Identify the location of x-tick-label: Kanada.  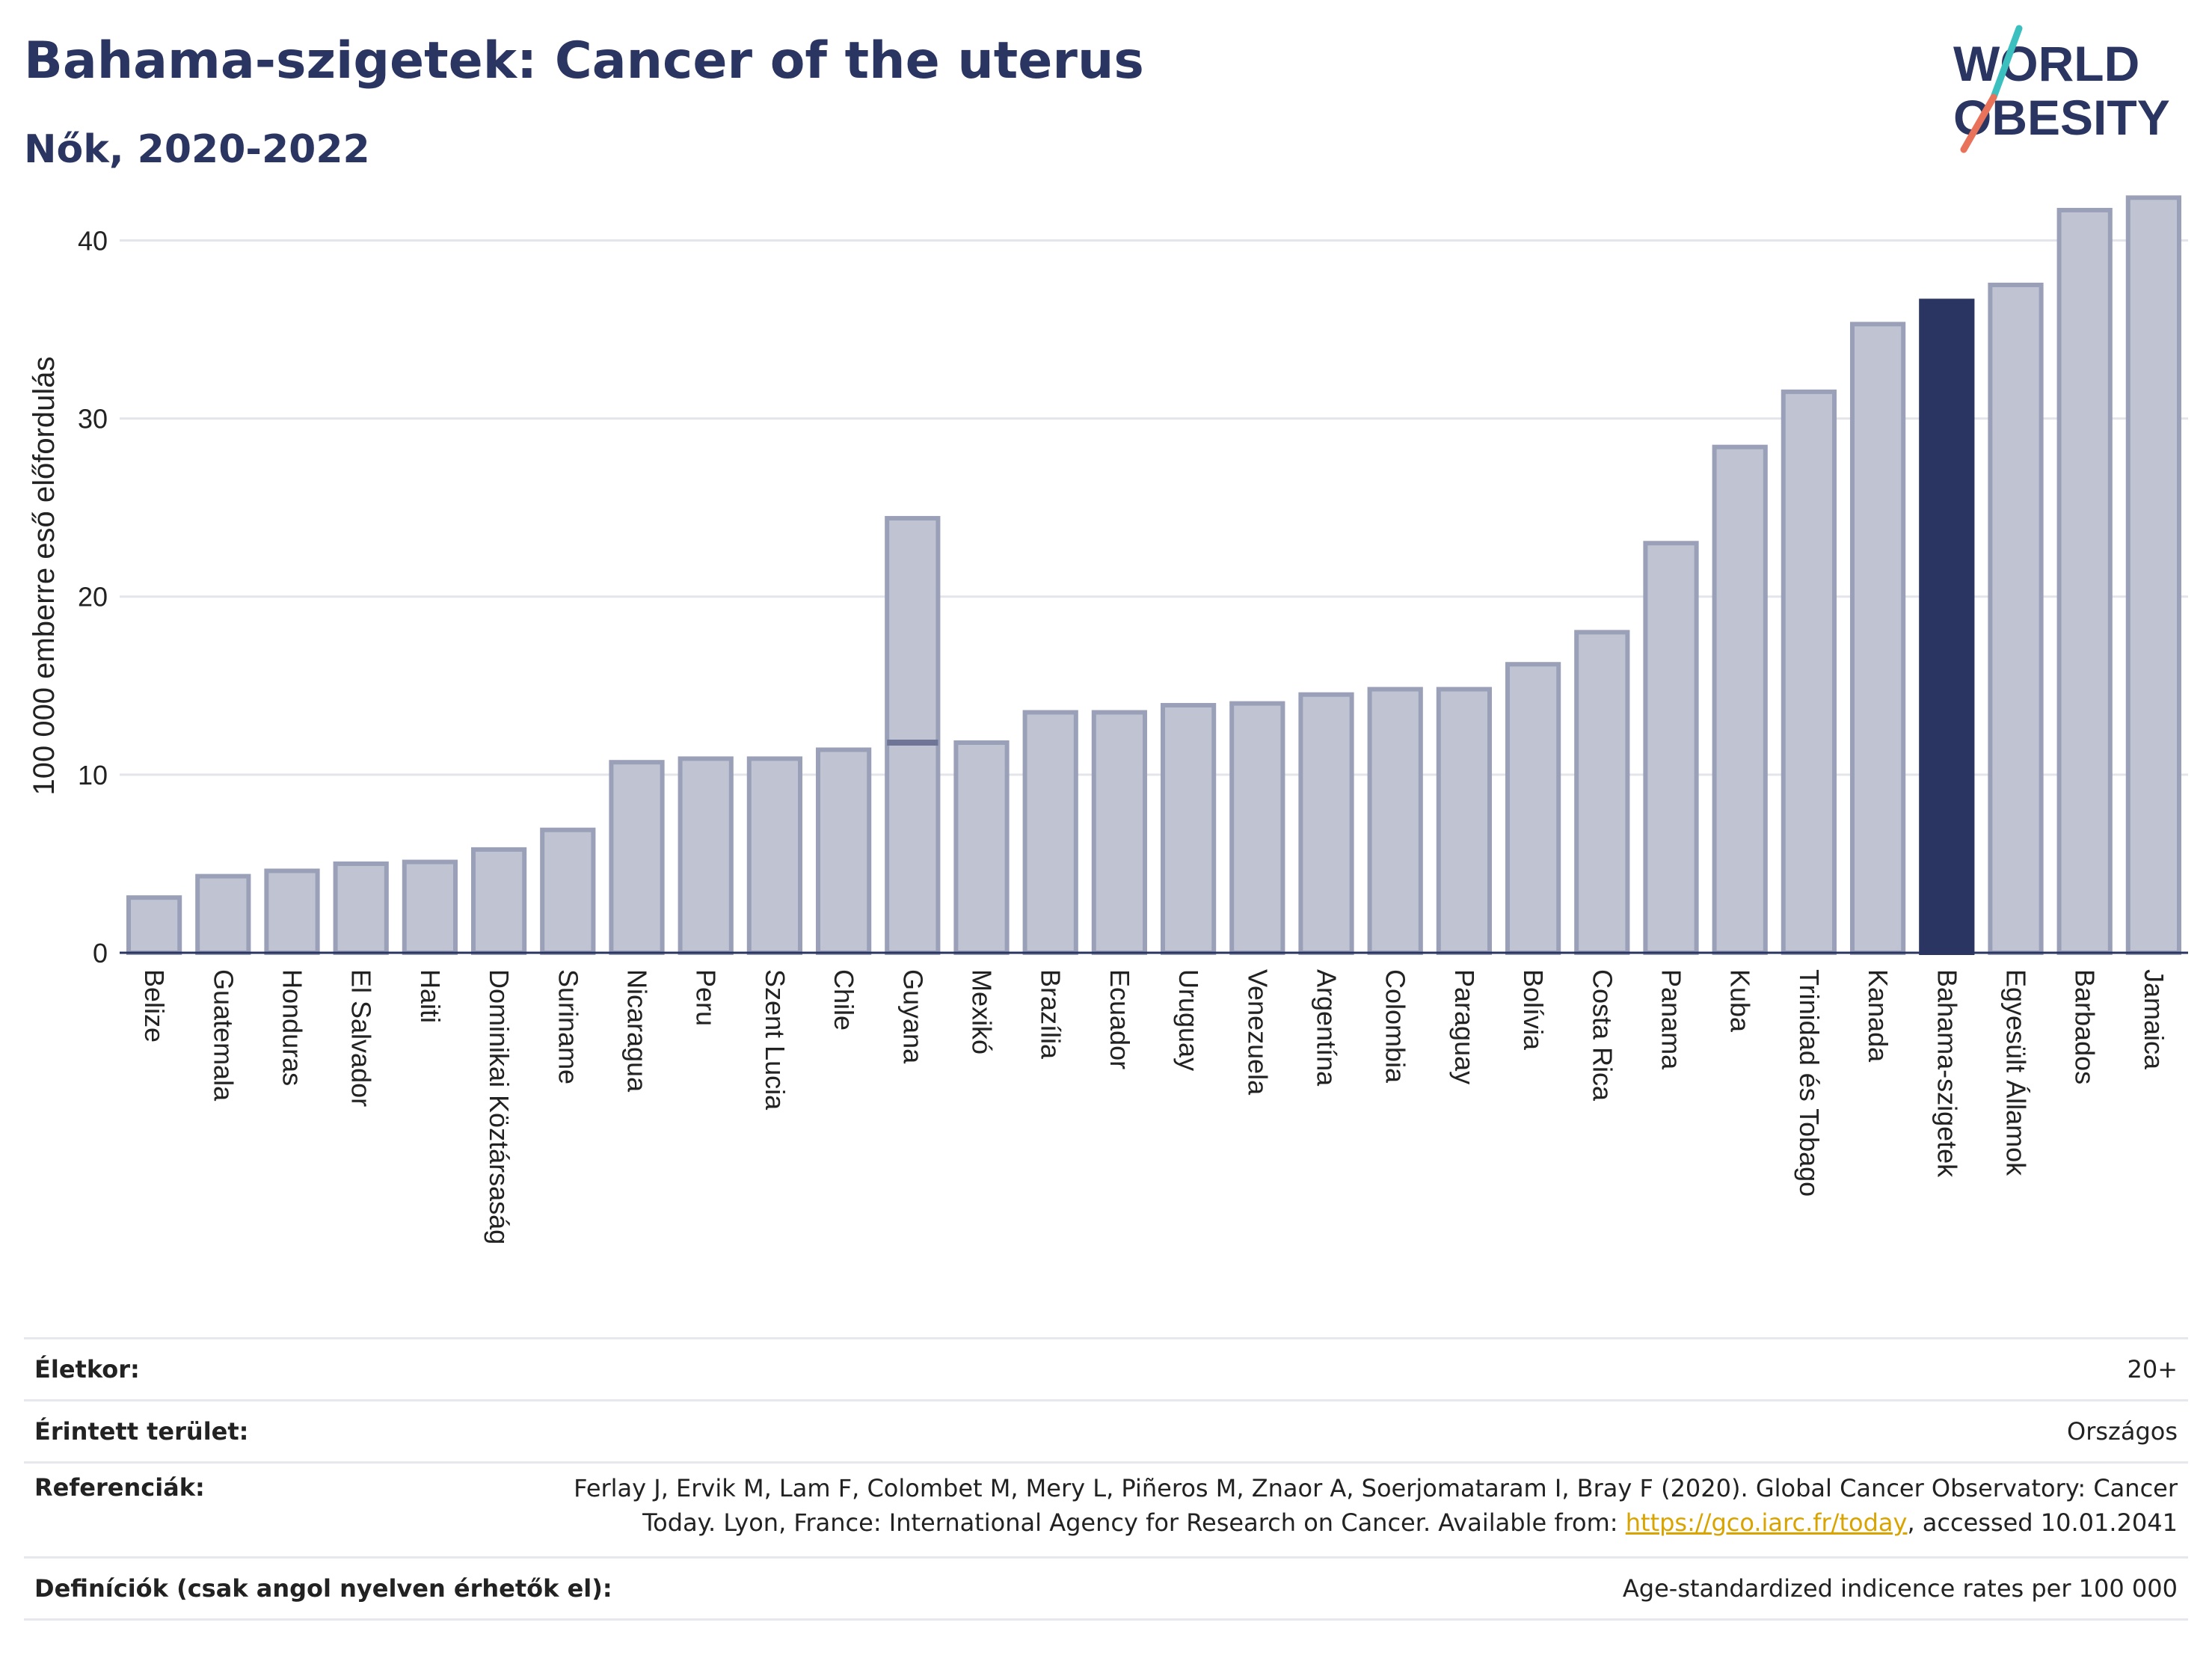
(1878, 1016).